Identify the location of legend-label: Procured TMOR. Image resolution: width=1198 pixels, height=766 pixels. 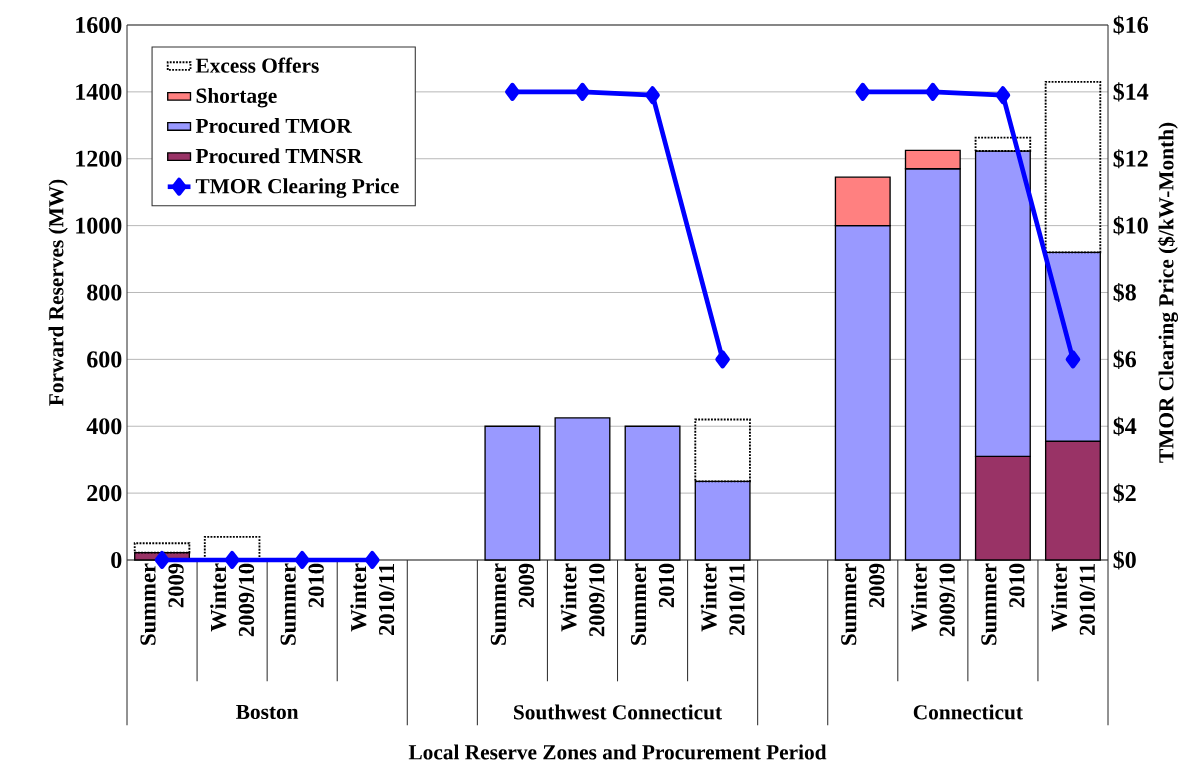
(273, 126).